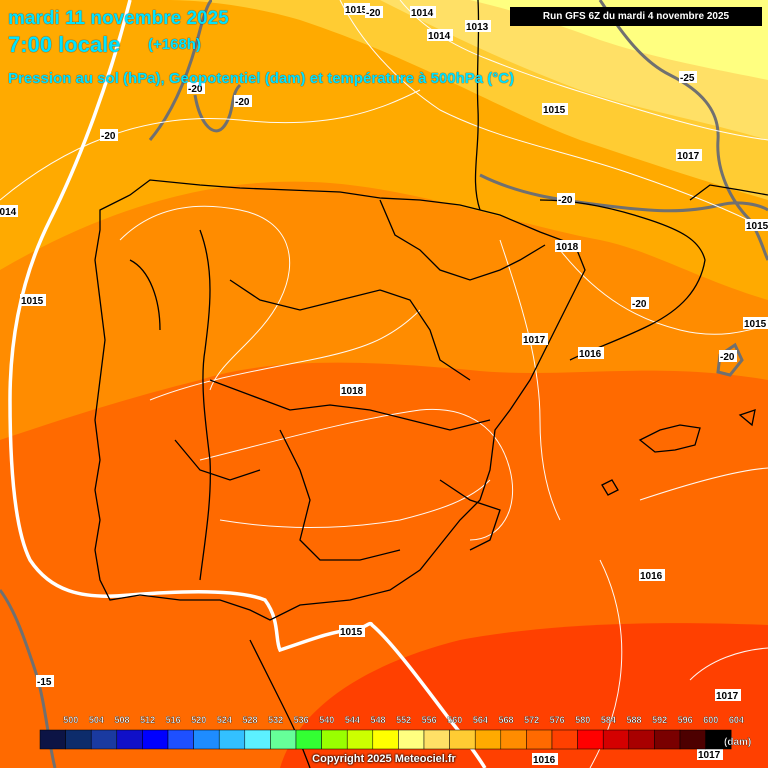  I want to click on svg-text: 1013, so click(477, 27).